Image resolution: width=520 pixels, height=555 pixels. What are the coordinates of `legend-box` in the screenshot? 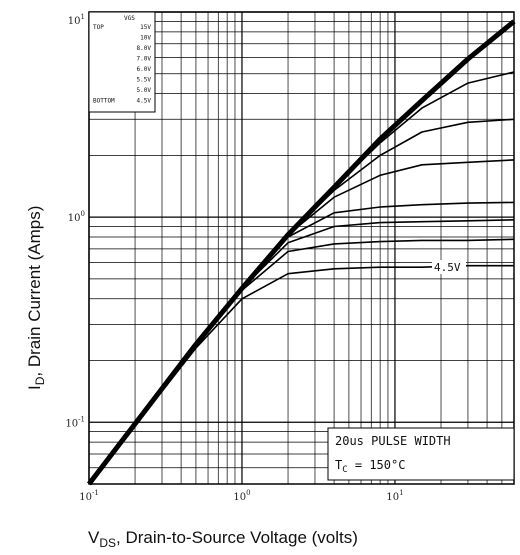 It's located at (122, 62).